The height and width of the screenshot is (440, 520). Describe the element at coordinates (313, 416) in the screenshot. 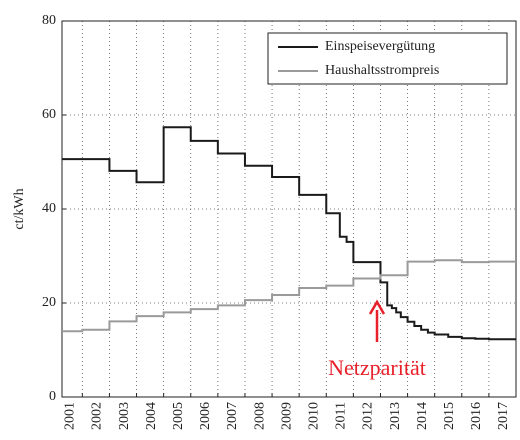

I see `x-tick-label: 2010` at that location.